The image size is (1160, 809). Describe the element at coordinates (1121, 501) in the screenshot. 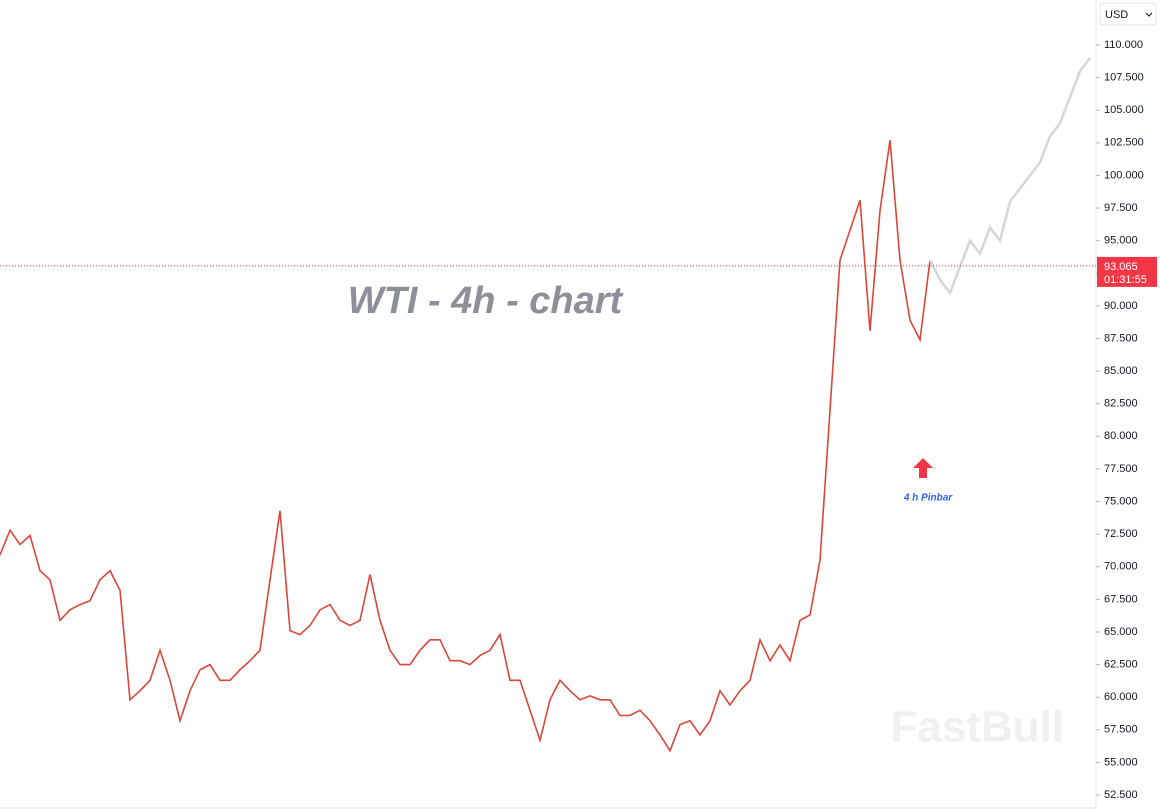

I see `y-tick-label: 75.000` at that location.